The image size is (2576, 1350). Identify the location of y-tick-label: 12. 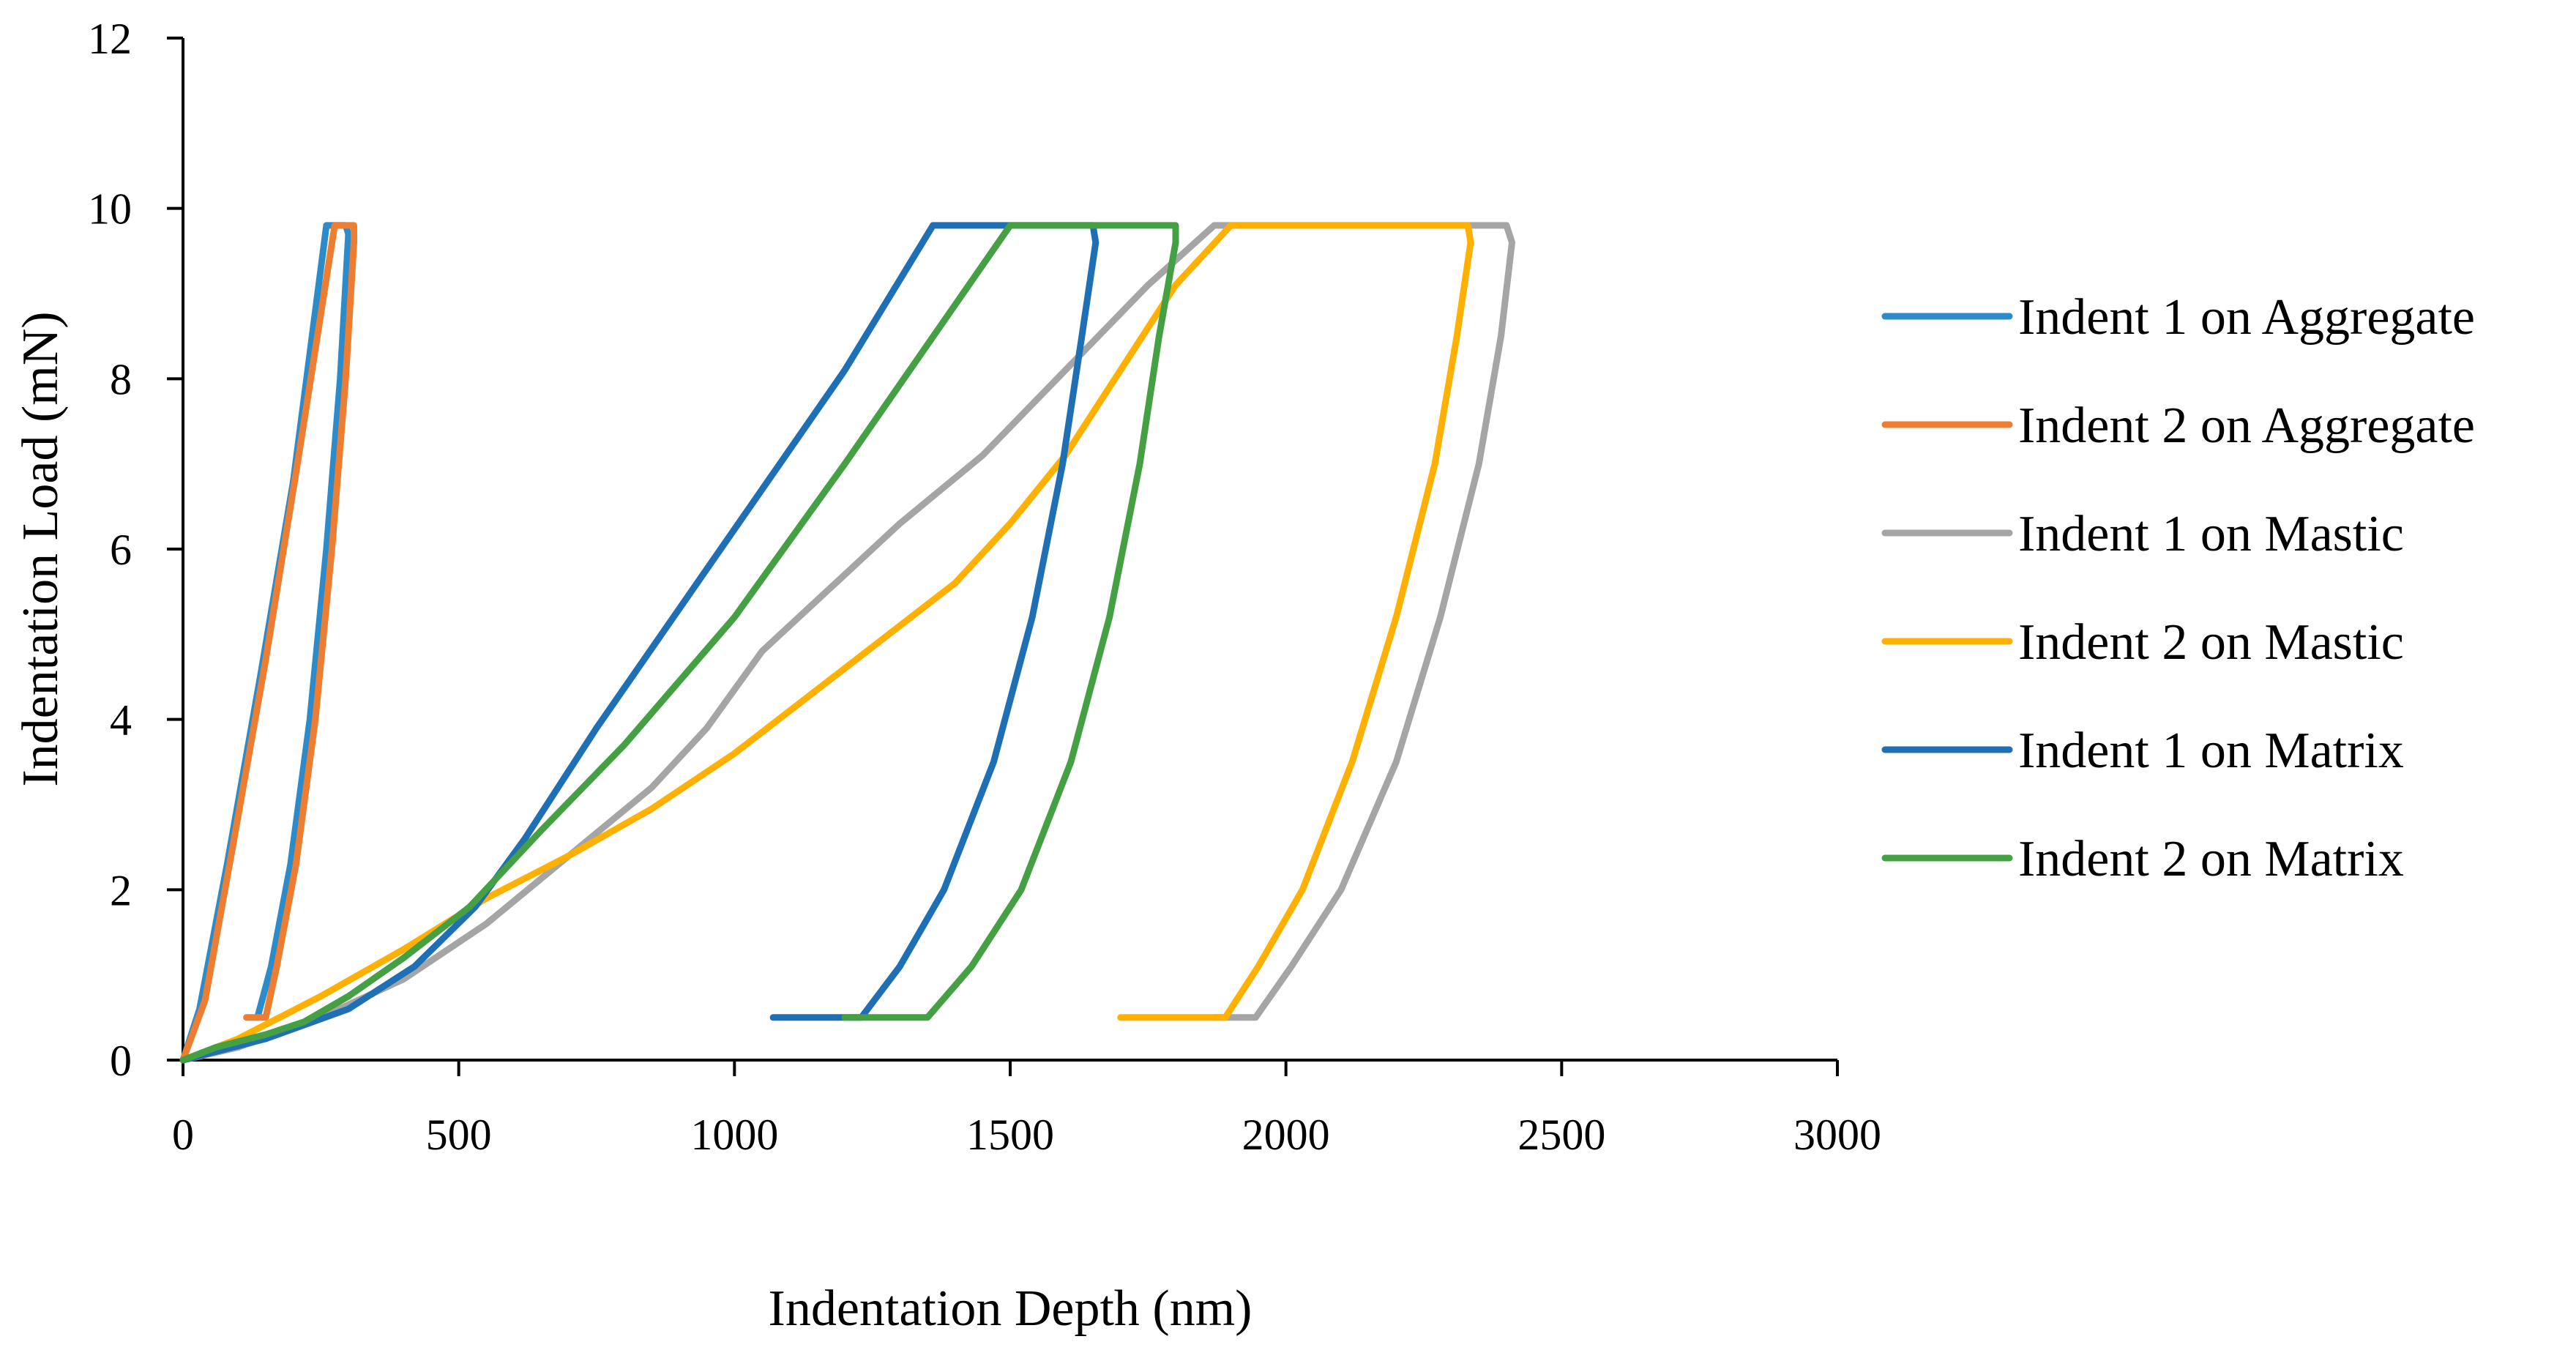
(110, 39).